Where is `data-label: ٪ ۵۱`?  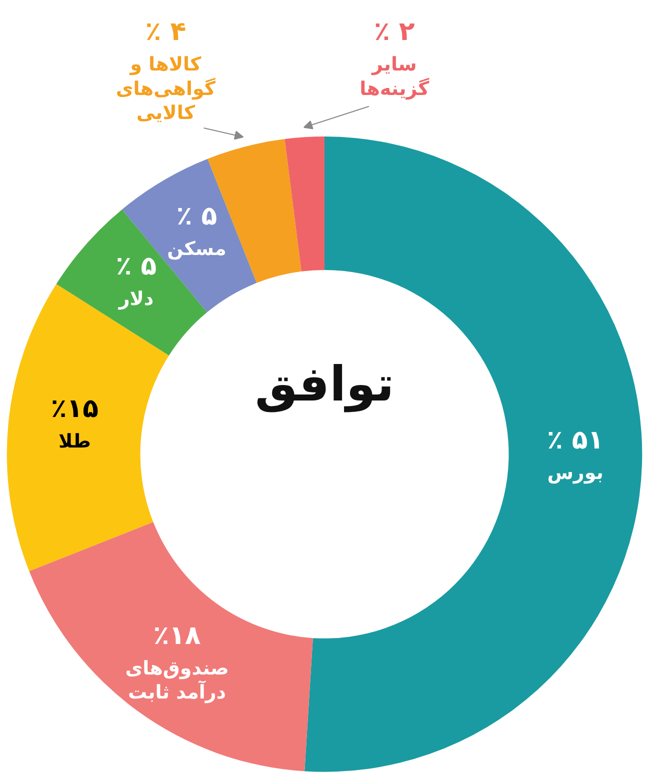
data-label: ٪ ۵۱ is located at coordinates (575, 441).